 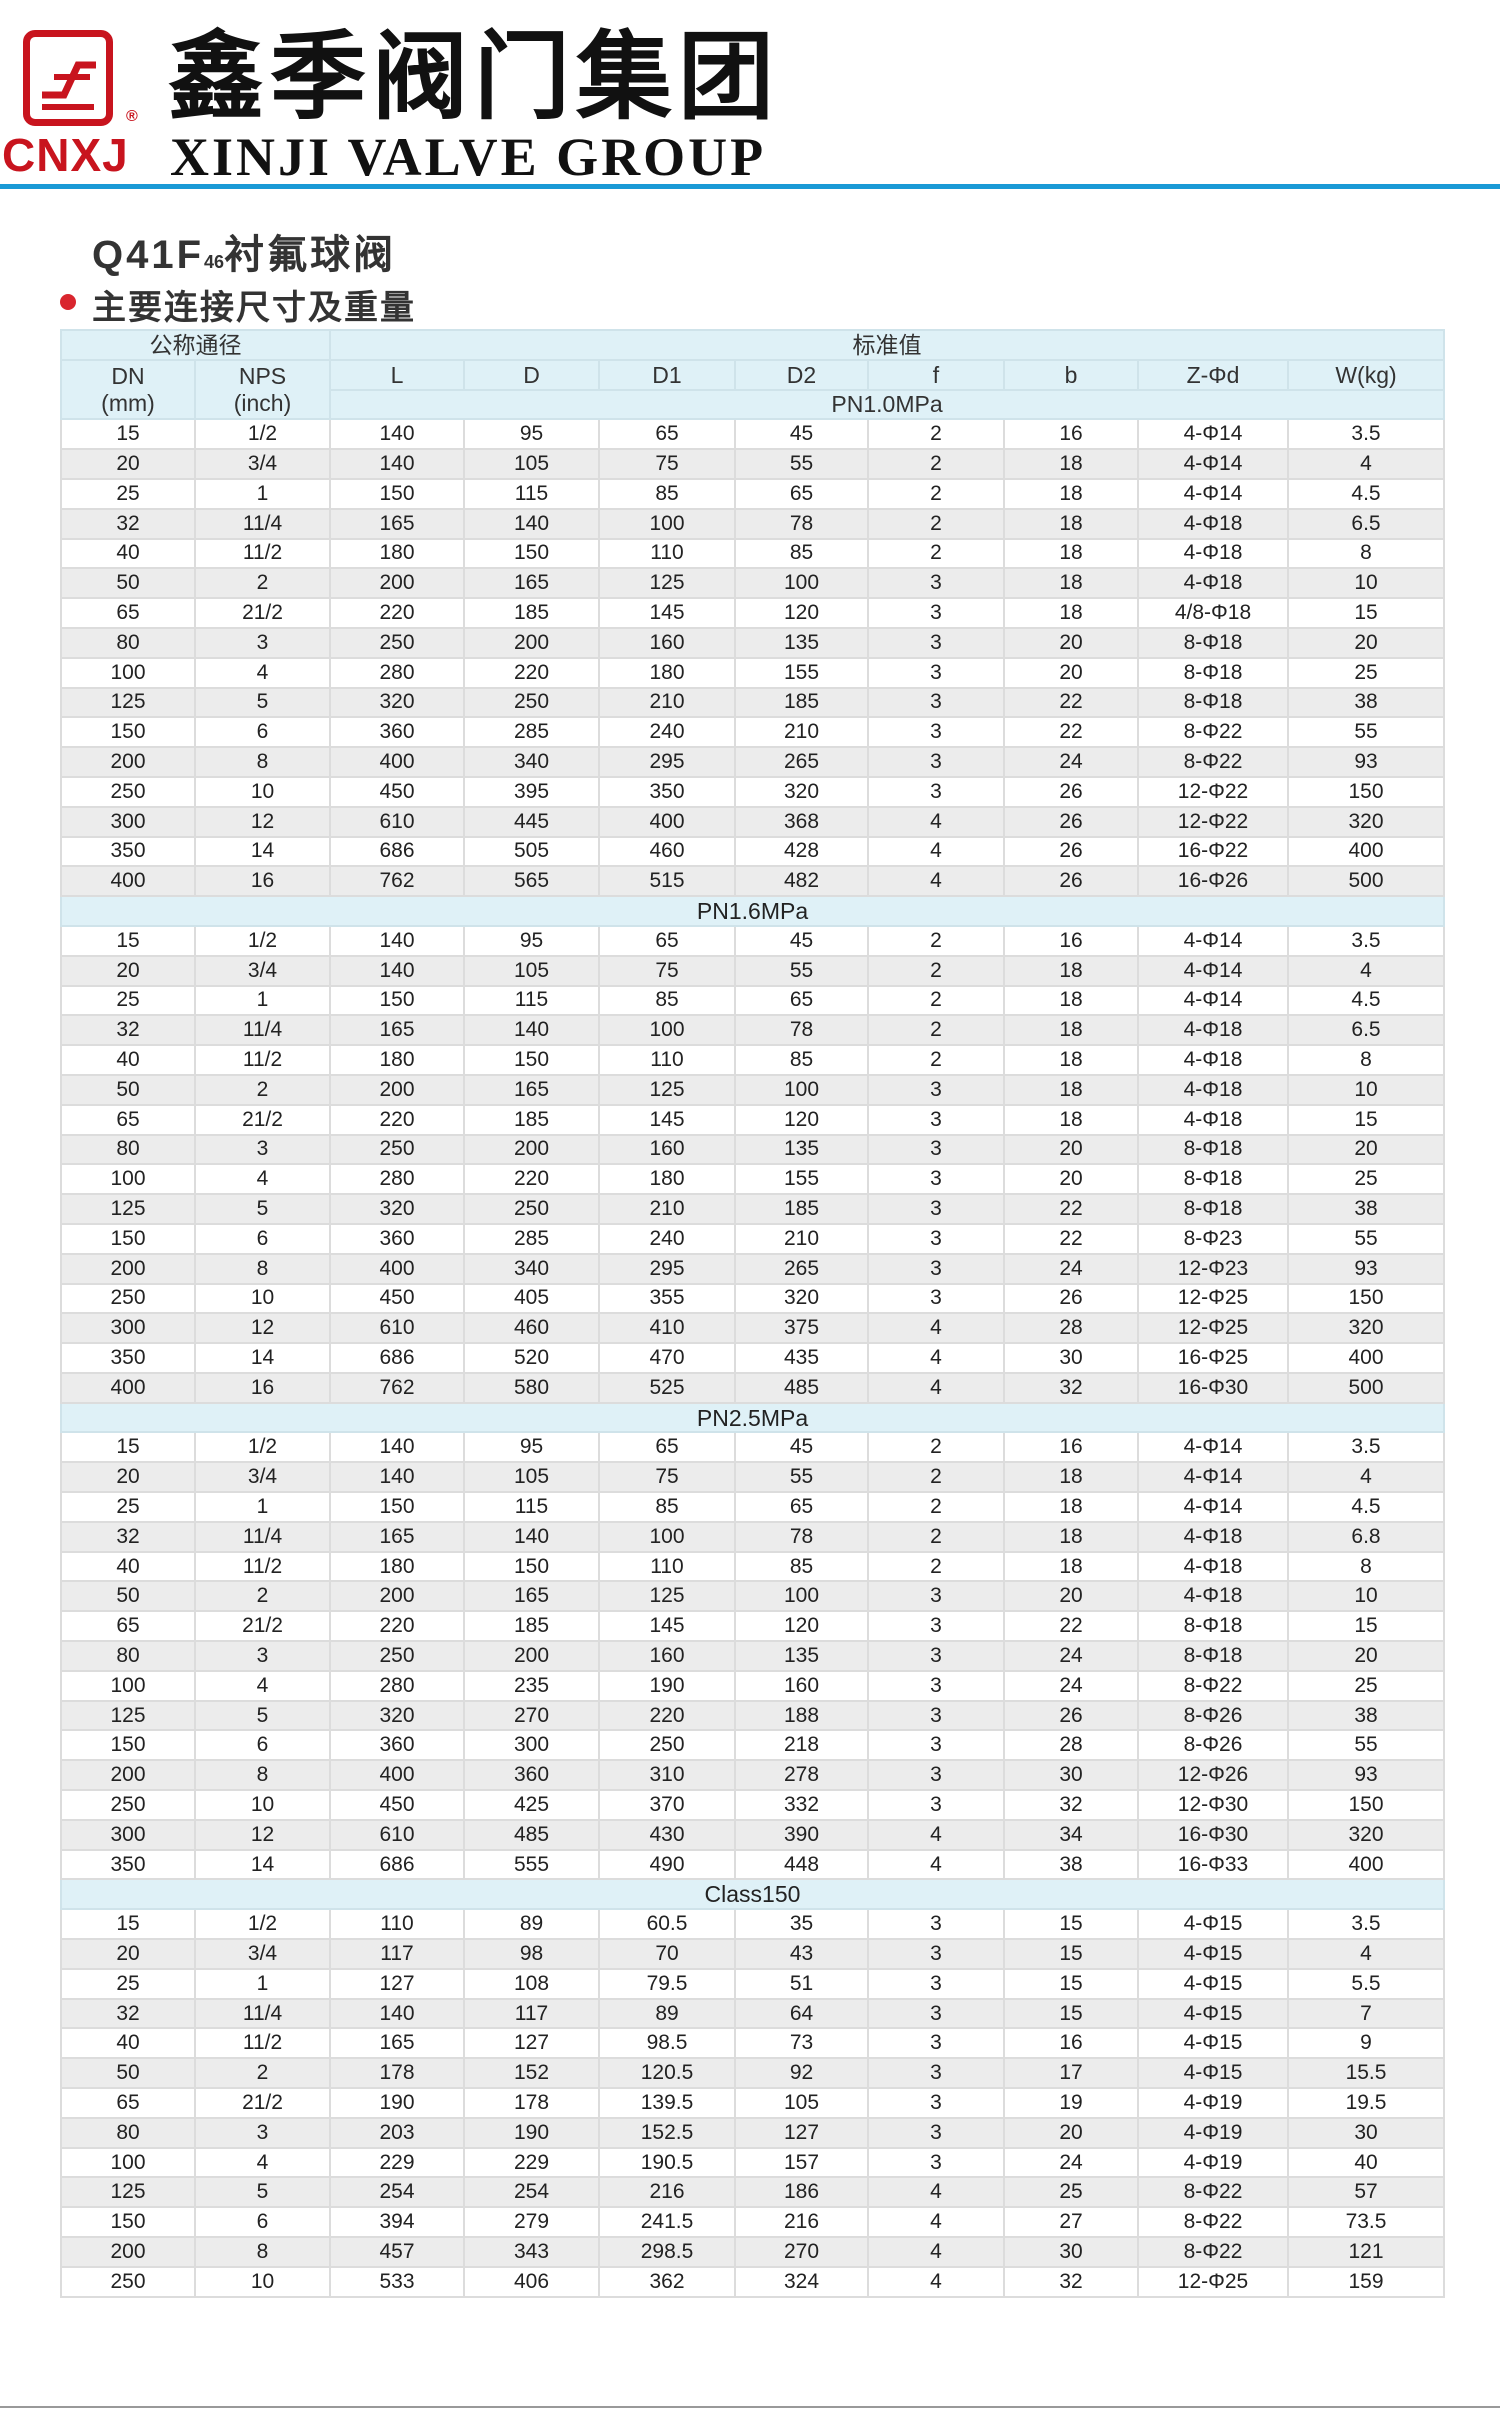 I want to click on table-cell: 105, so click(x=801, y=2103).